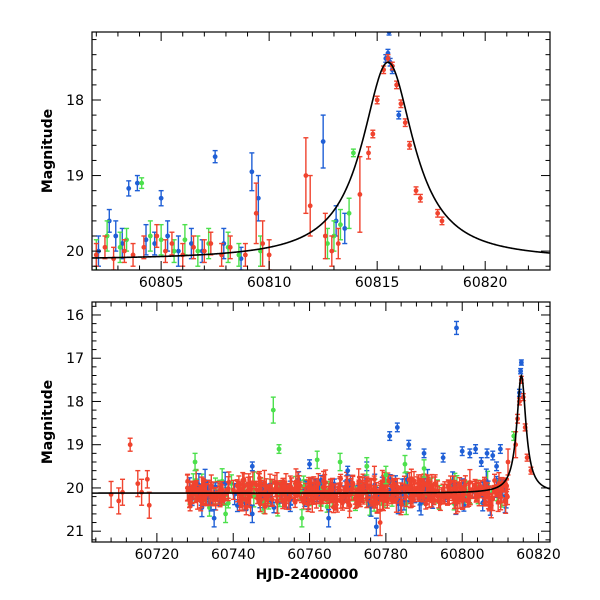  What do you see at coordinates (307, 575) in the screenshot?
I see `x-axis-label: HJD-2400000` at bounding box center [307, 575].